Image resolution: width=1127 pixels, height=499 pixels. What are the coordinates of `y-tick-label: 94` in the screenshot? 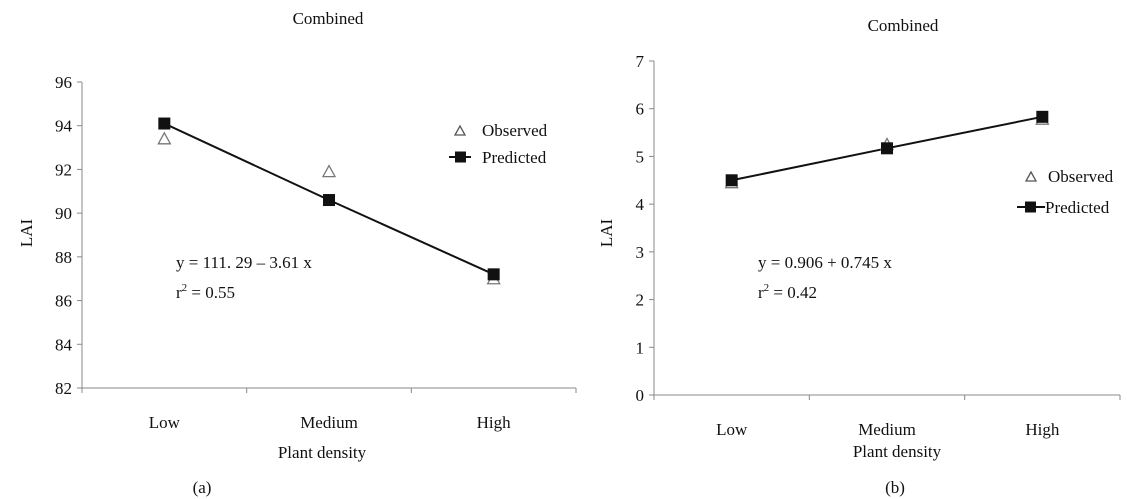 It's located at (64, 126).